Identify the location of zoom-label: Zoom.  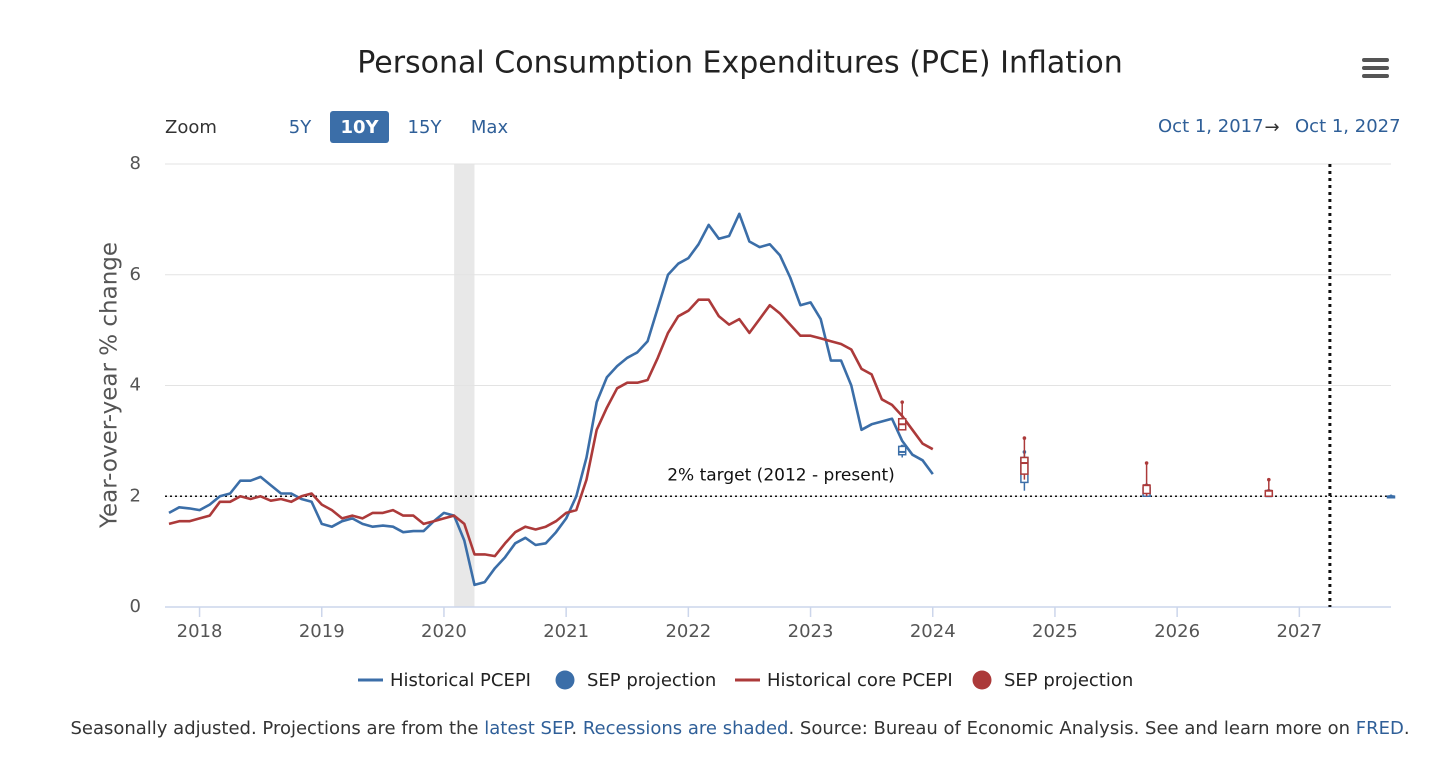
(191, 127).